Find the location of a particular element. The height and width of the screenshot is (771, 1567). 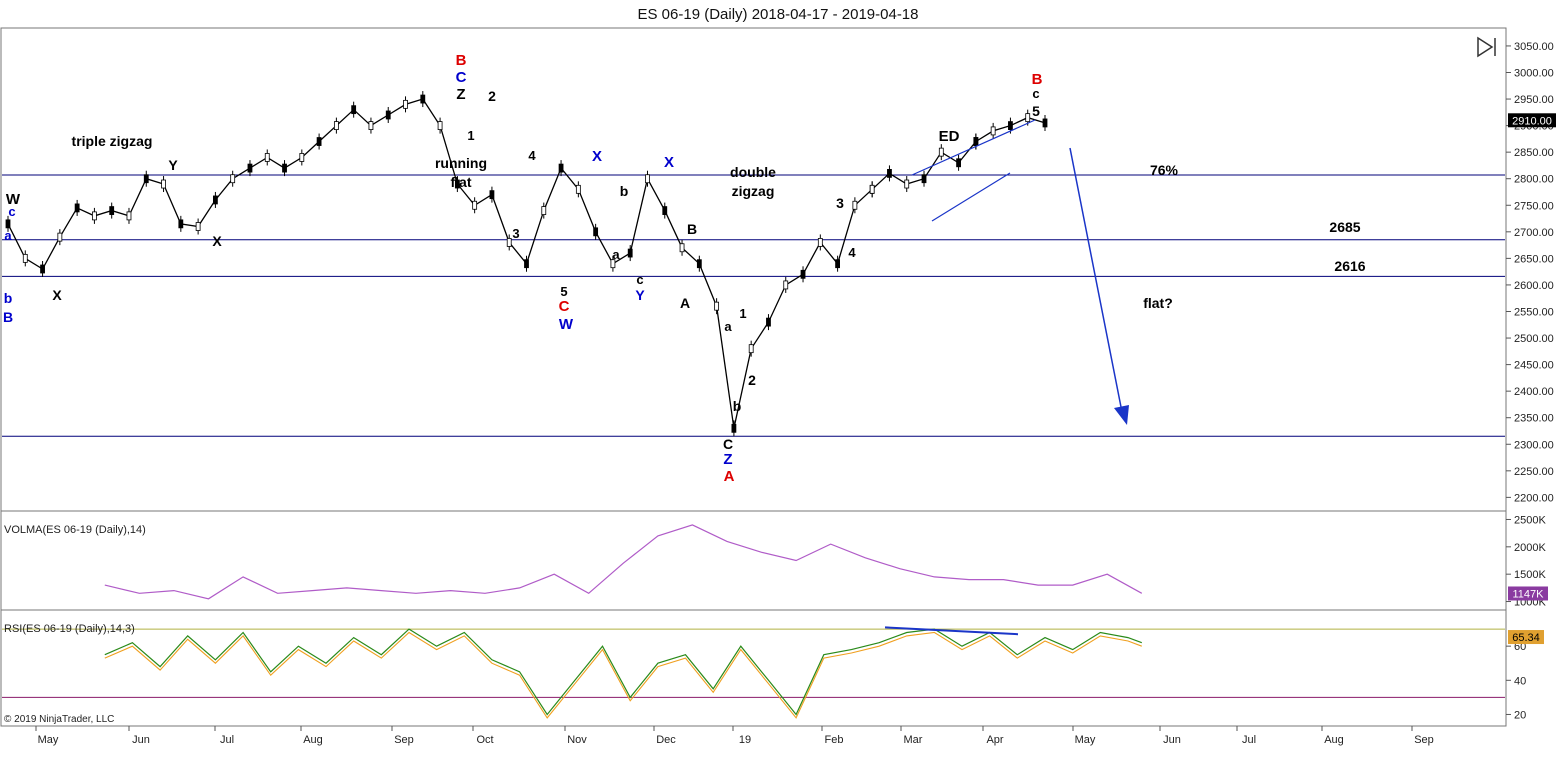

x-tick-label: Sep is located at coordinates (404, 740).